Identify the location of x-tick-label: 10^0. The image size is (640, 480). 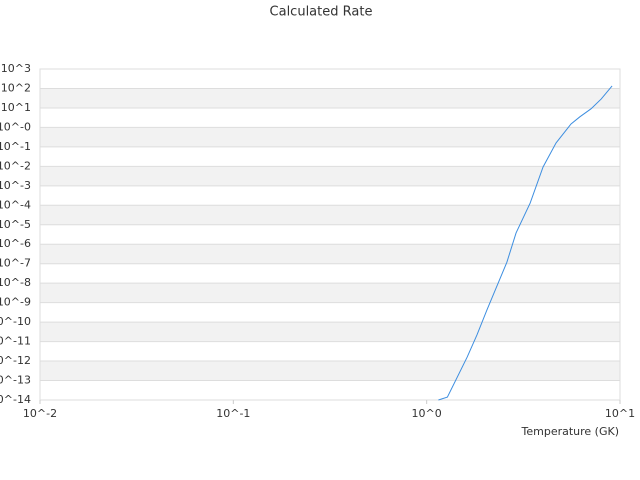
(427, 413).